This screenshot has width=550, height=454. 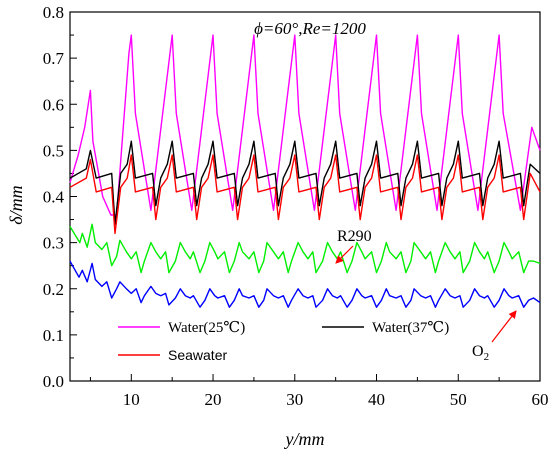 I want to click on x-axis-label: y/mm, so click(x=304, y=439).